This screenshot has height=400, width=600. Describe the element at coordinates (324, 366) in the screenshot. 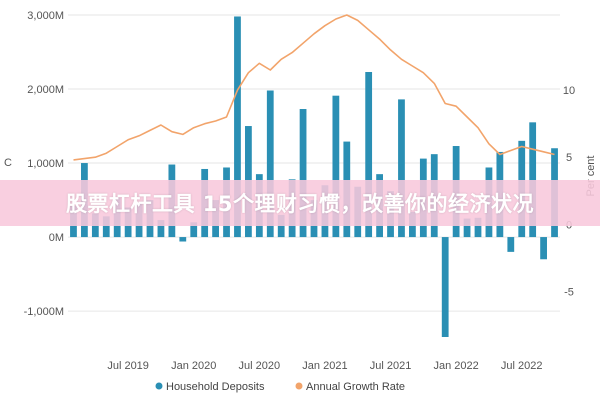

I see `x-tick: Jan 2021` at that location.